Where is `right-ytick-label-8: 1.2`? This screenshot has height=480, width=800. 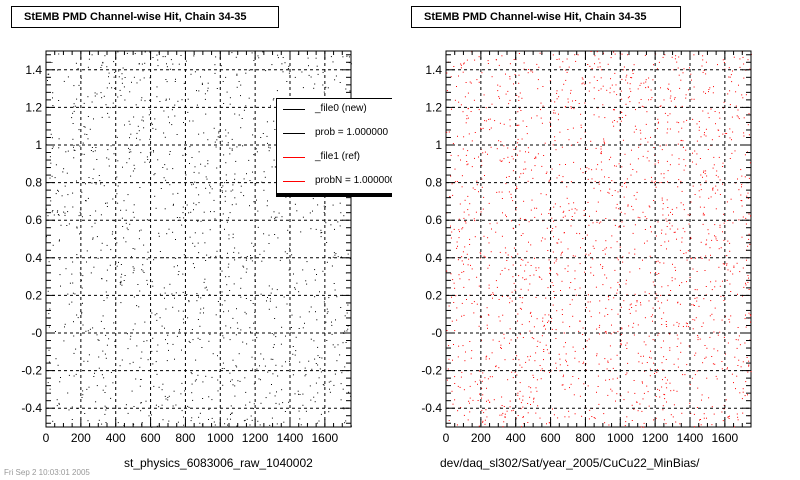 right-ytick-label-8: 1.2 is located at coordinates (433, 107).